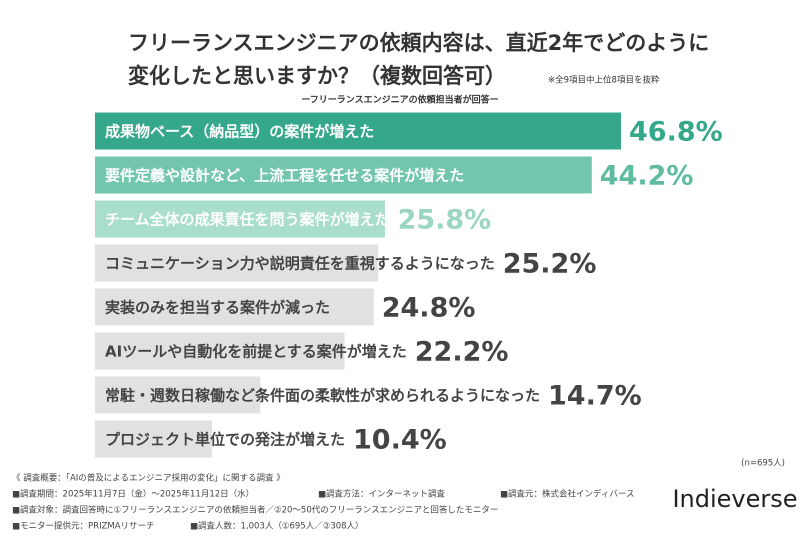 This screenshot has height=539, width=810. What do you see at coordinates (445, 220) in the screenshot?
I see `value-label: 25.8%` at bounding box center [445, 220].